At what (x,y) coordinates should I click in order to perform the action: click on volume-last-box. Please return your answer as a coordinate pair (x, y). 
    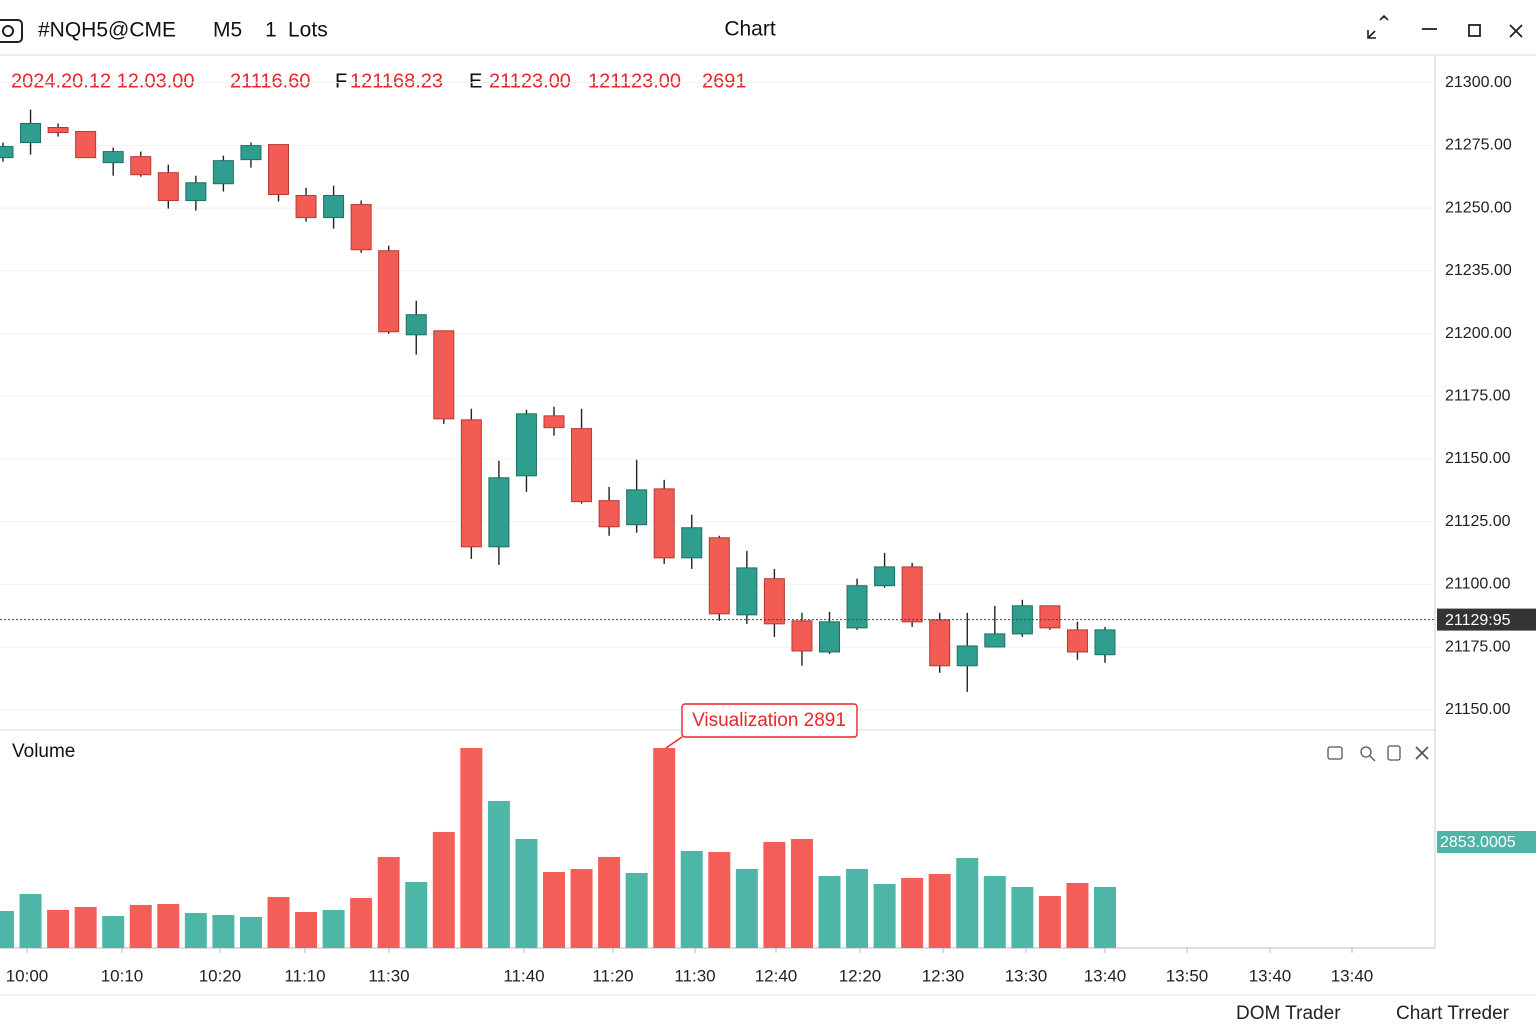
    Looking at the image, I should click on (1486, 842).